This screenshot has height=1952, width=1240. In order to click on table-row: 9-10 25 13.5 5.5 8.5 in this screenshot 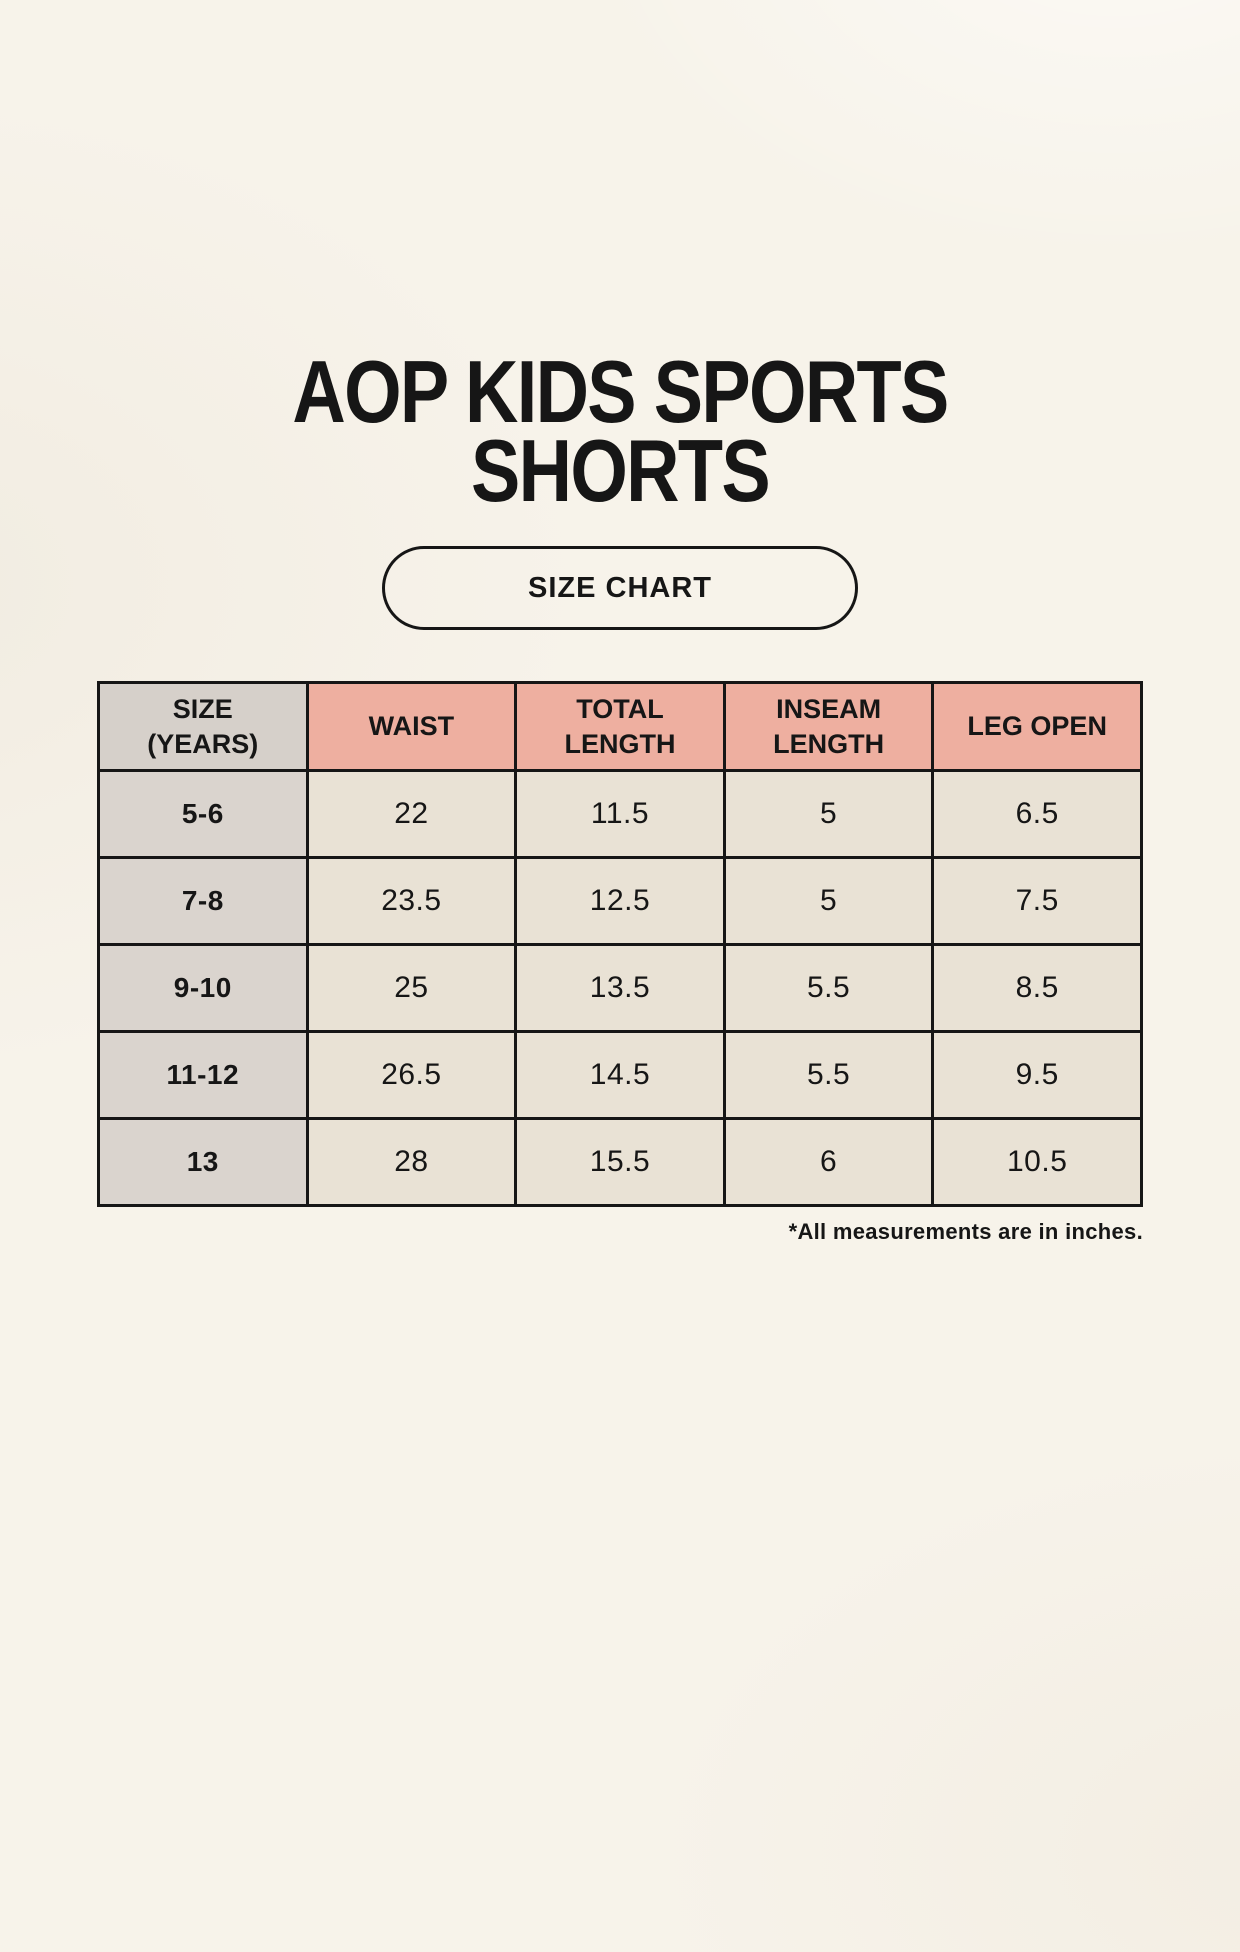, I will do `click(620, 988)`.